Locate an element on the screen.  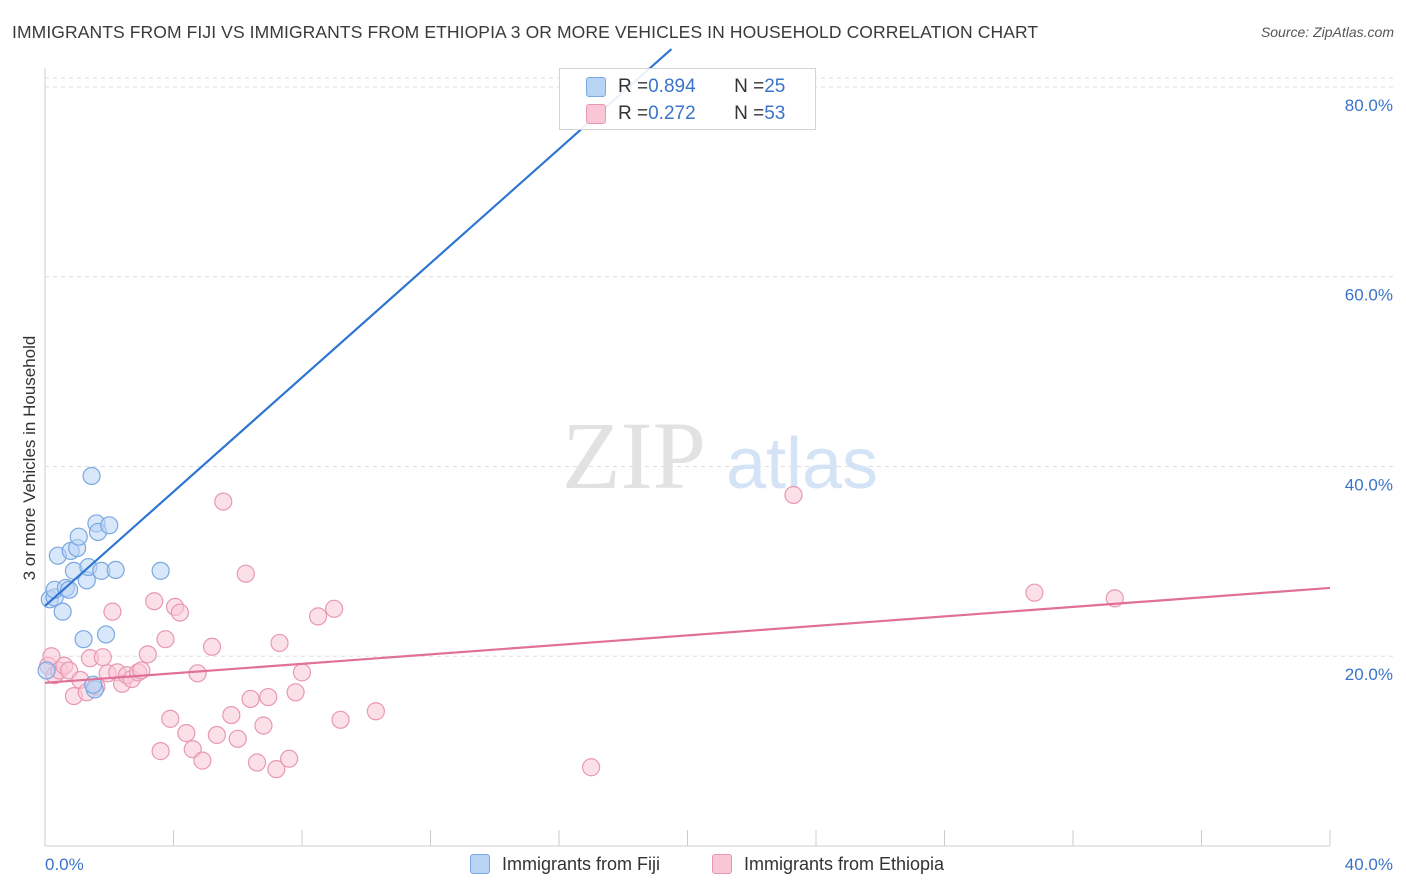
x-tick-label-max: 40.0% is located at coordinates (1369, 864).